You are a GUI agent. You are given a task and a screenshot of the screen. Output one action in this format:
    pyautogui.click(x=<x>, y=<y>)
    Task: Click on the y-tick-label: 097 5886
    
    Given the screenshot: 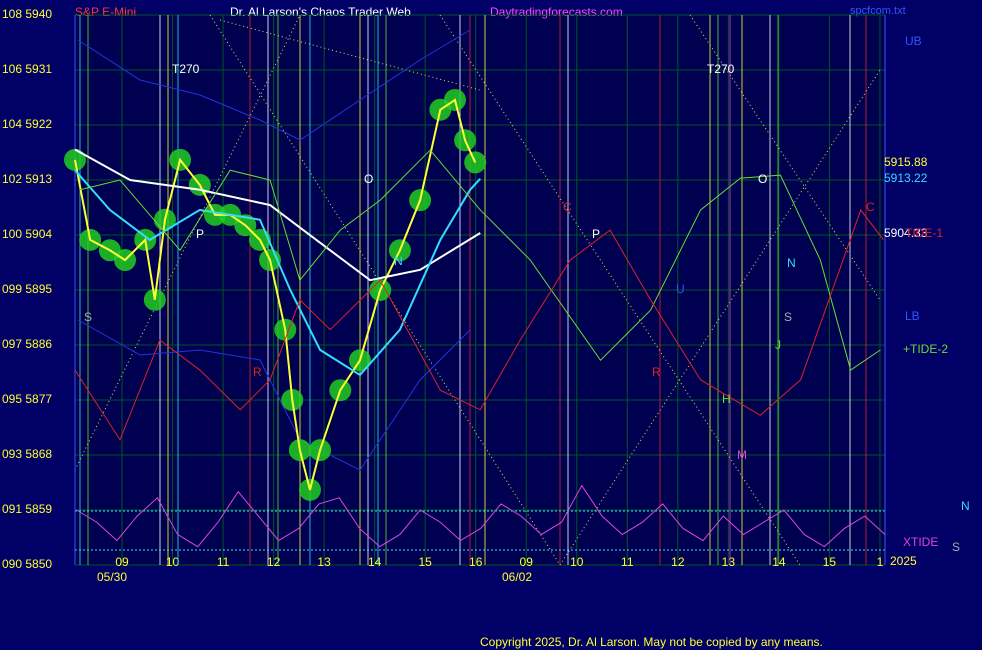 What is the action you would take?
    pyautogui.click(x=27, y=344)
    